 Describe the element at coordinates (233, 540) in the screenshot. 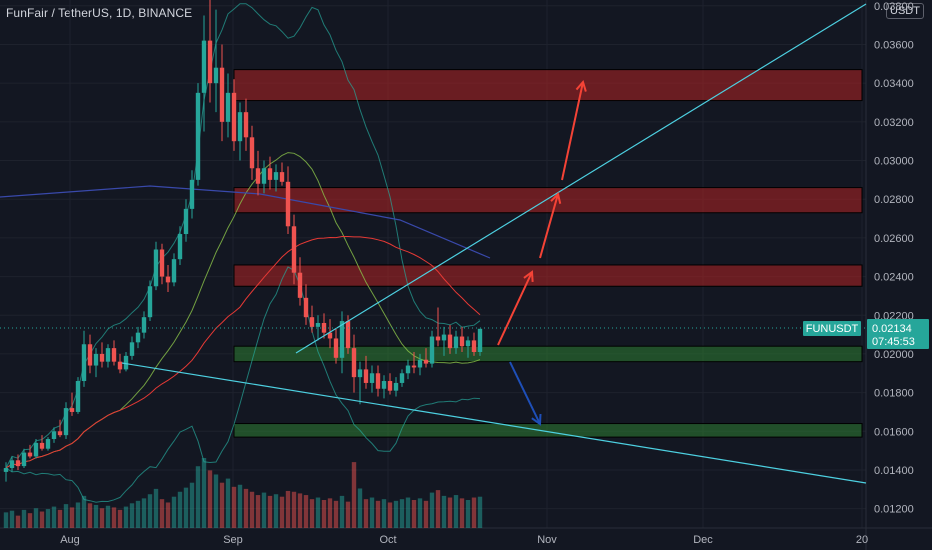

I see `x-tick-label: Sep` at that location.